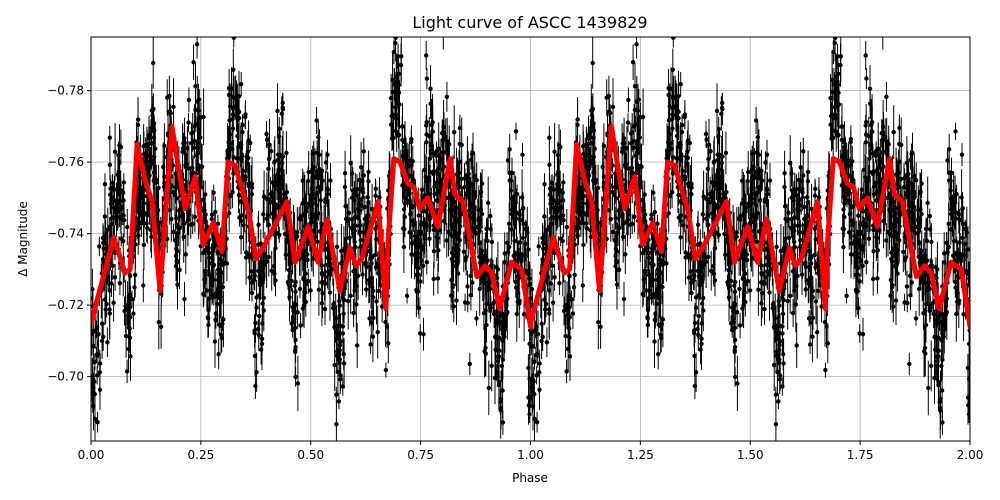 The width and height of the screenshot is (1000, 500). What do you see at coordinates (970, 455) in the screenshot?
I see `x-tick-label: 2.00` at bounding box center [970, 455].